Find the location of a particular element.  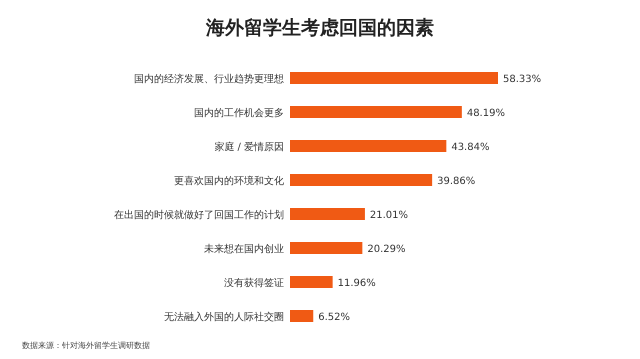

data-label: 21.01% is located at coordinates (389, 215).